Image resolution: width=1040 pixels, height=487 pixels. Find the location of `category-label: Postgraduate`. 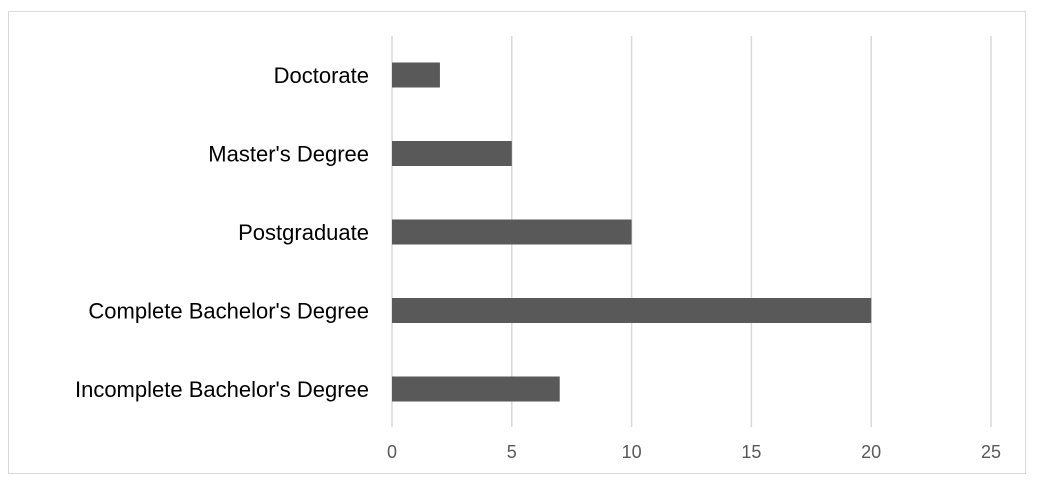

category-label: Postgraduate is located at coordinates (303, 232).